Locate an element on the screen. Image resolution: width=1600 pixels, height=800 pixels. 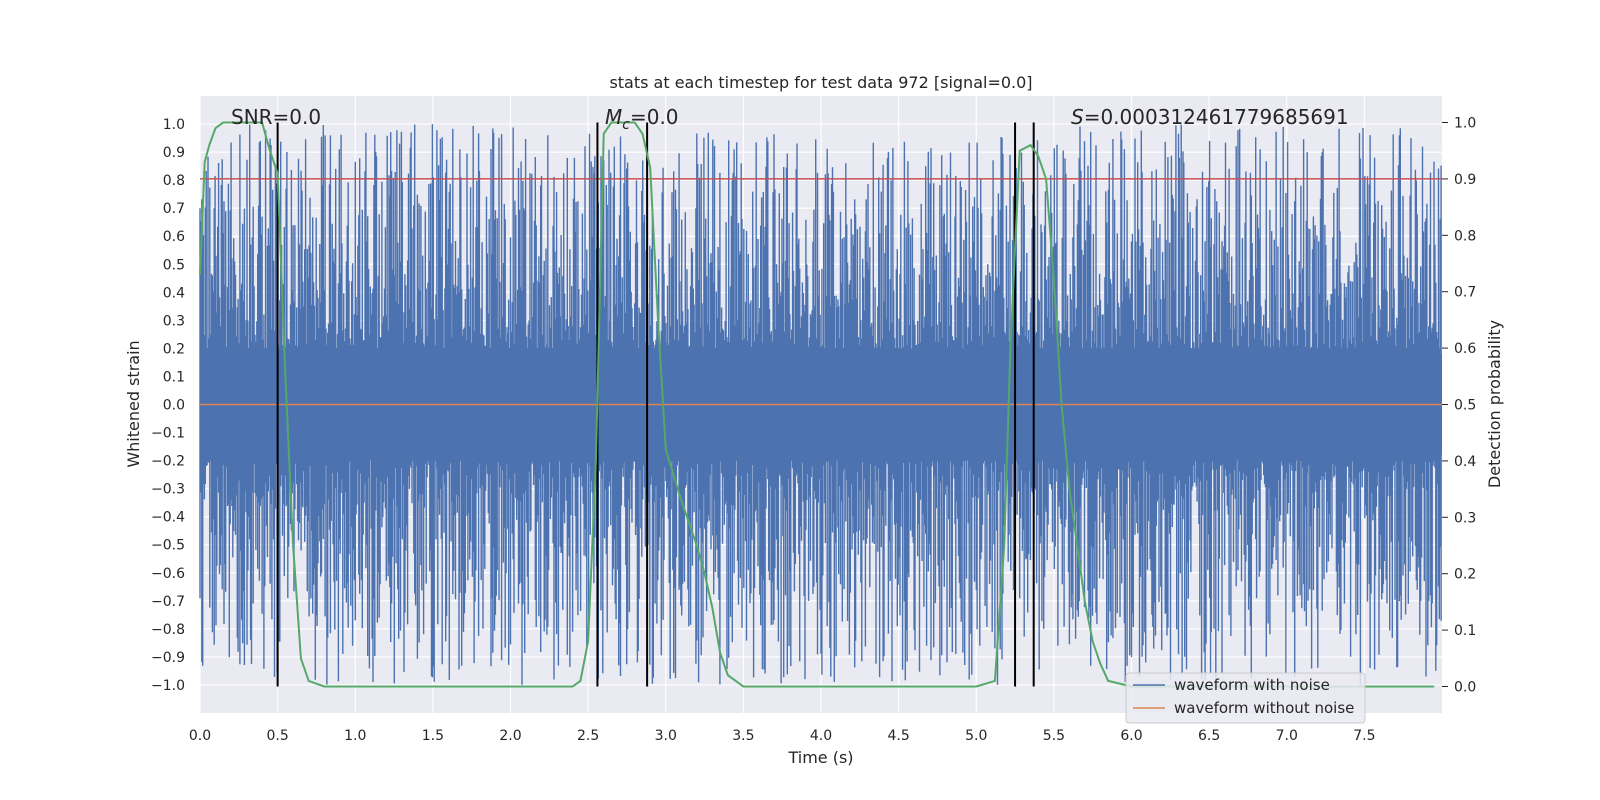
legend-label-clean: waveform without noise is located at coordinates (1264, 708).